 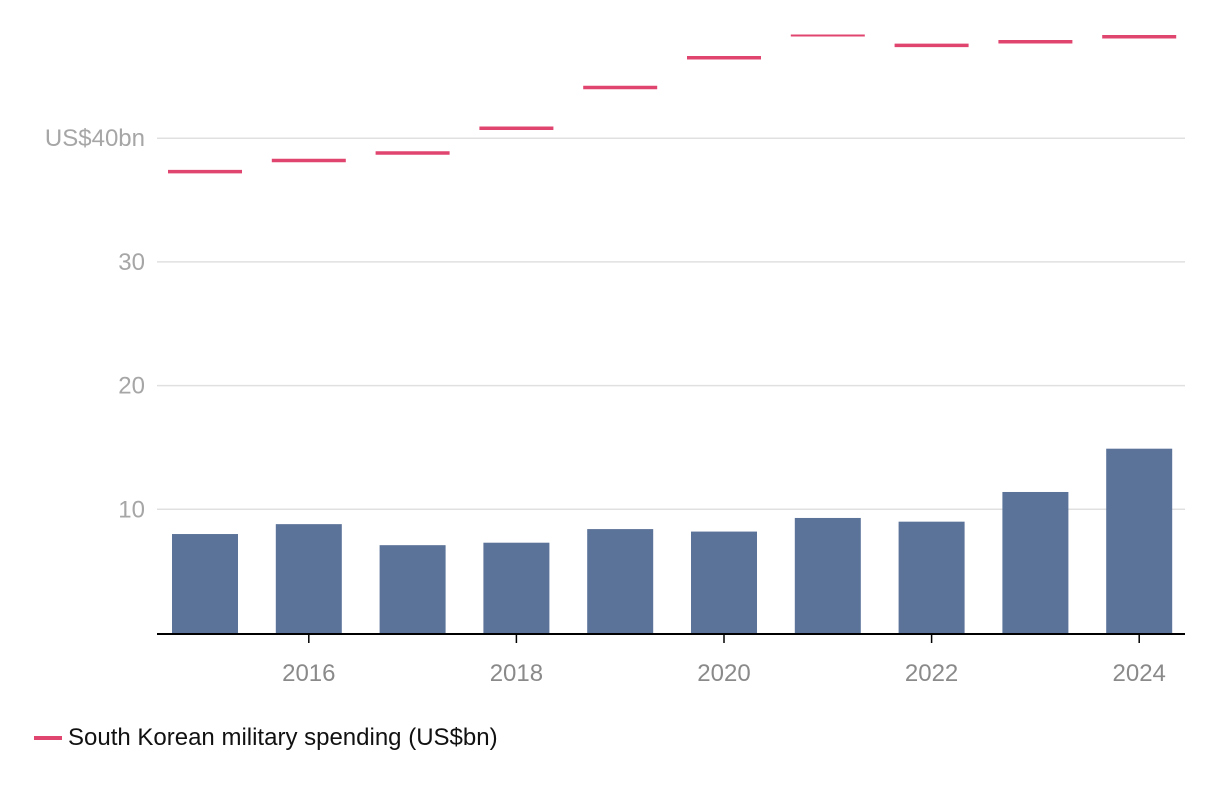 I want to click on legend-swatch, so click(x=48, y=738).